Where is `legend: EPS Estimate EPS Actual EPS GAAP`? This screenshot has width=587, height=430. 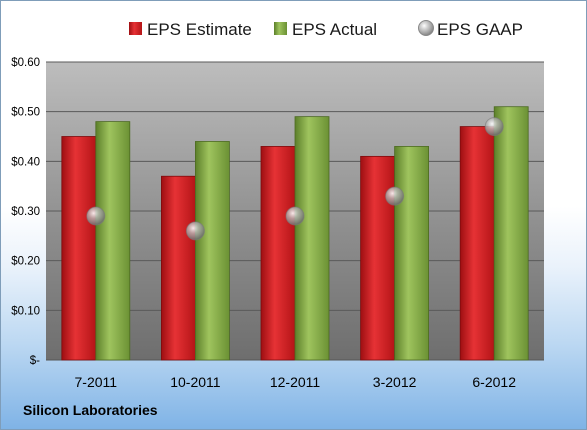 legend: EPS Estimate EPS Actual EPS GAAP is located at coordinates (326, 29).